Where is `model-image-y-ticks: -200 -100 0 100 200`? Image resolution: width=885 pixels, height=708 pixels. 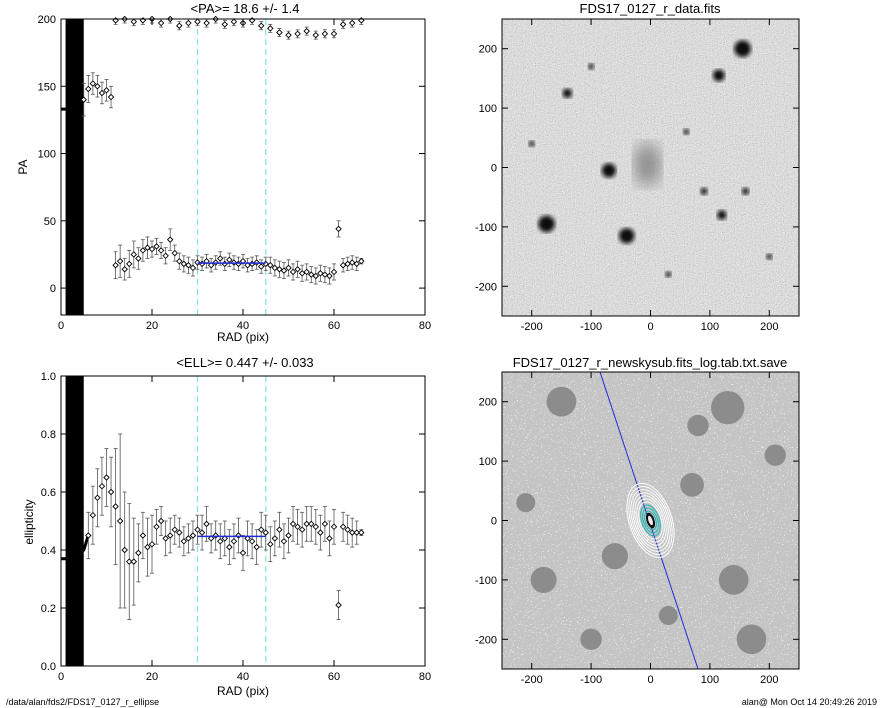
model-image-y-ticks: -200 -100 0 100 200 is located at coordinates (637, 521).